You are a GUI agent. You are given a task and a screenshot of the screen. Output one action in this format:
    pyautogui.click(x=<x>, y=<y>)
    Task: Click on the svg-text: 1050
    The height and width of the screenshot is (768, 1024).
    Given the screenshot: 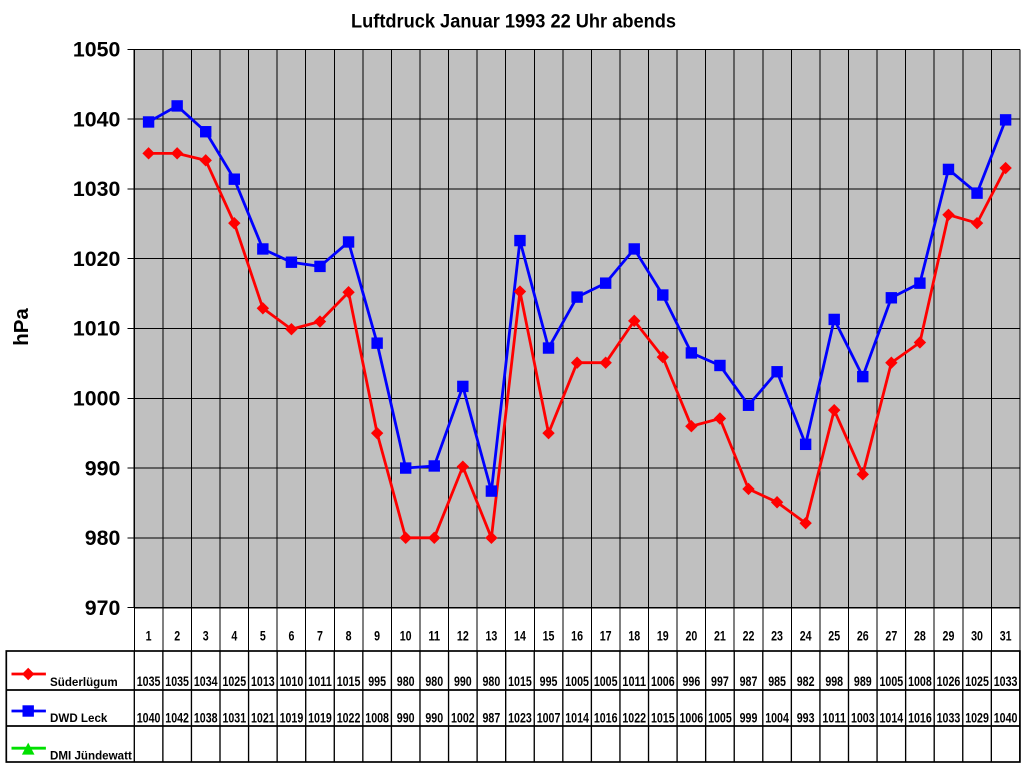 What is the action you would take?
    pyautogui.click(x=96, y=50)
    